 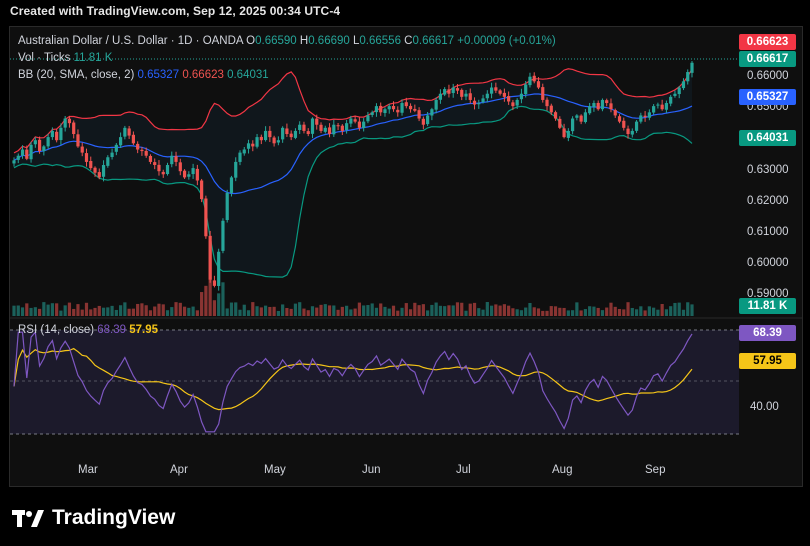 I want to click on legend-close-value: 0.66617, so click(x=433, y=41).